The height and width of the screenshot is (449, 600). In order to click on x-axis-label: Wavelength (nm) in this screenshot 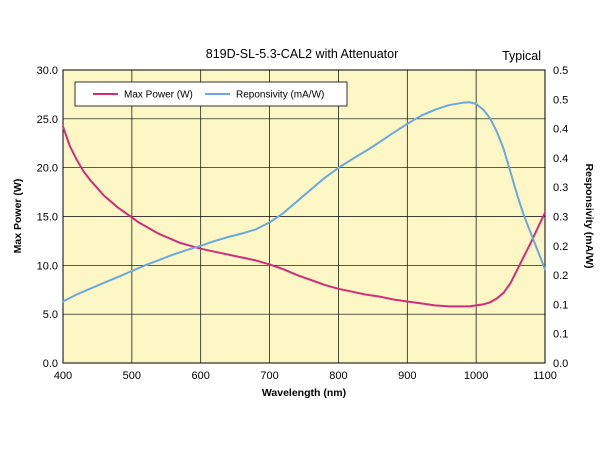, I will do `click(304, 393)`.